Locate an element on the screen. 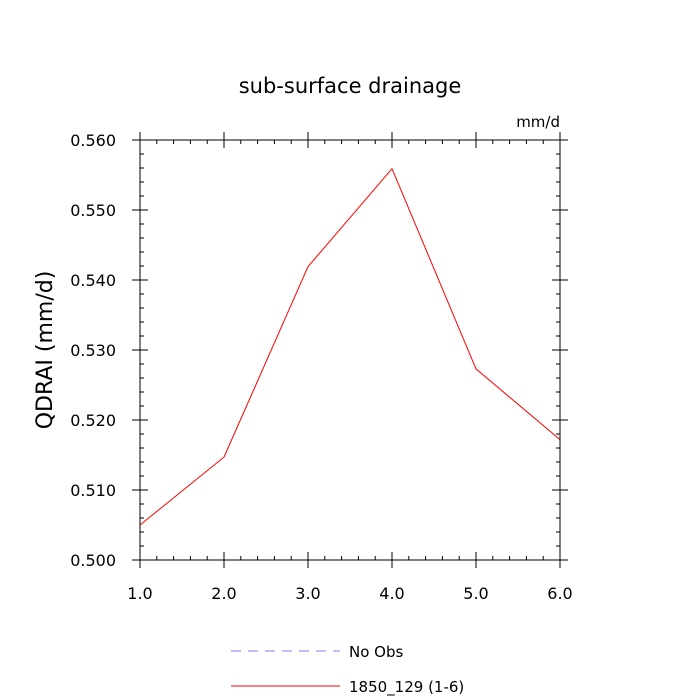  x-tick-label: 5.0 is located at coordinates (475, 593).